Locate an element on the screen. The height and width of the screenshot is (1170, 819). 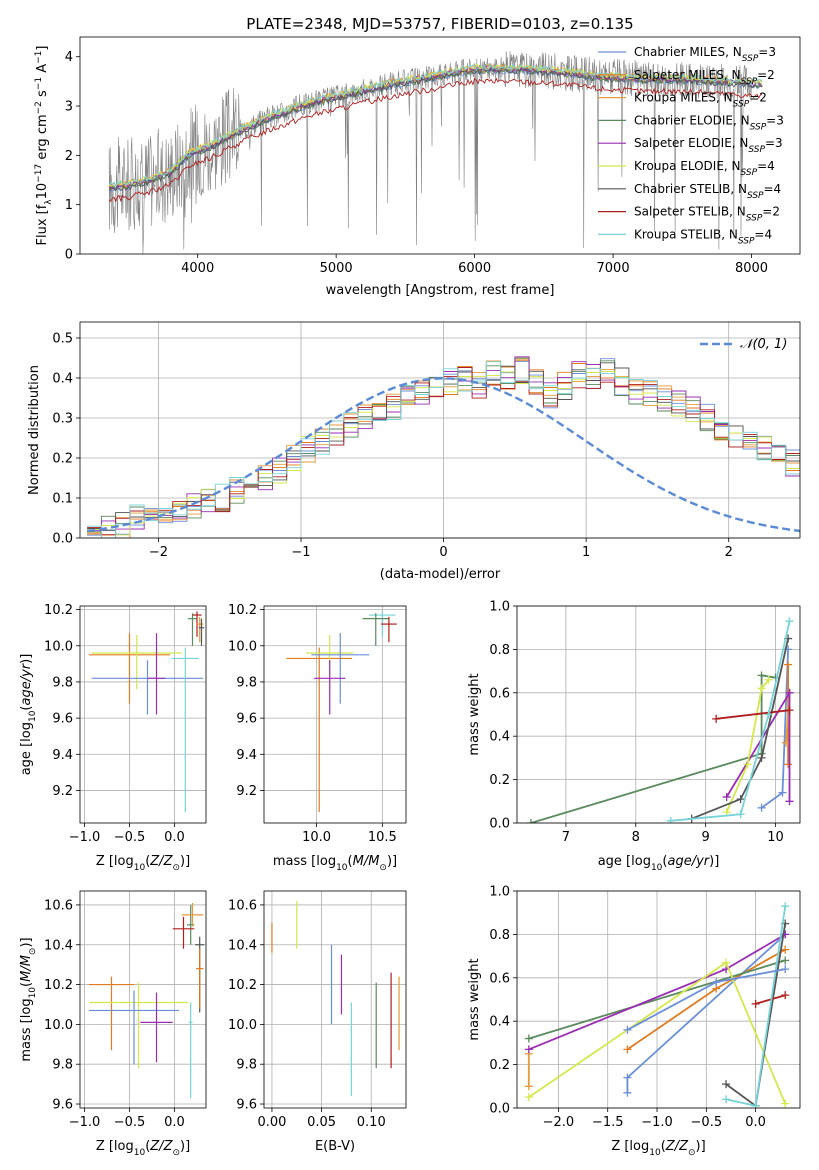
x-tick-label: 0.0 is located at coordinates (174, 1122).